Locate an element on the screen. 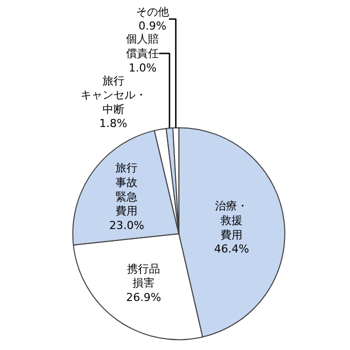 This screenshot has width=350, height=350. data-label: 26.9% is located at coordinates (144, 297).